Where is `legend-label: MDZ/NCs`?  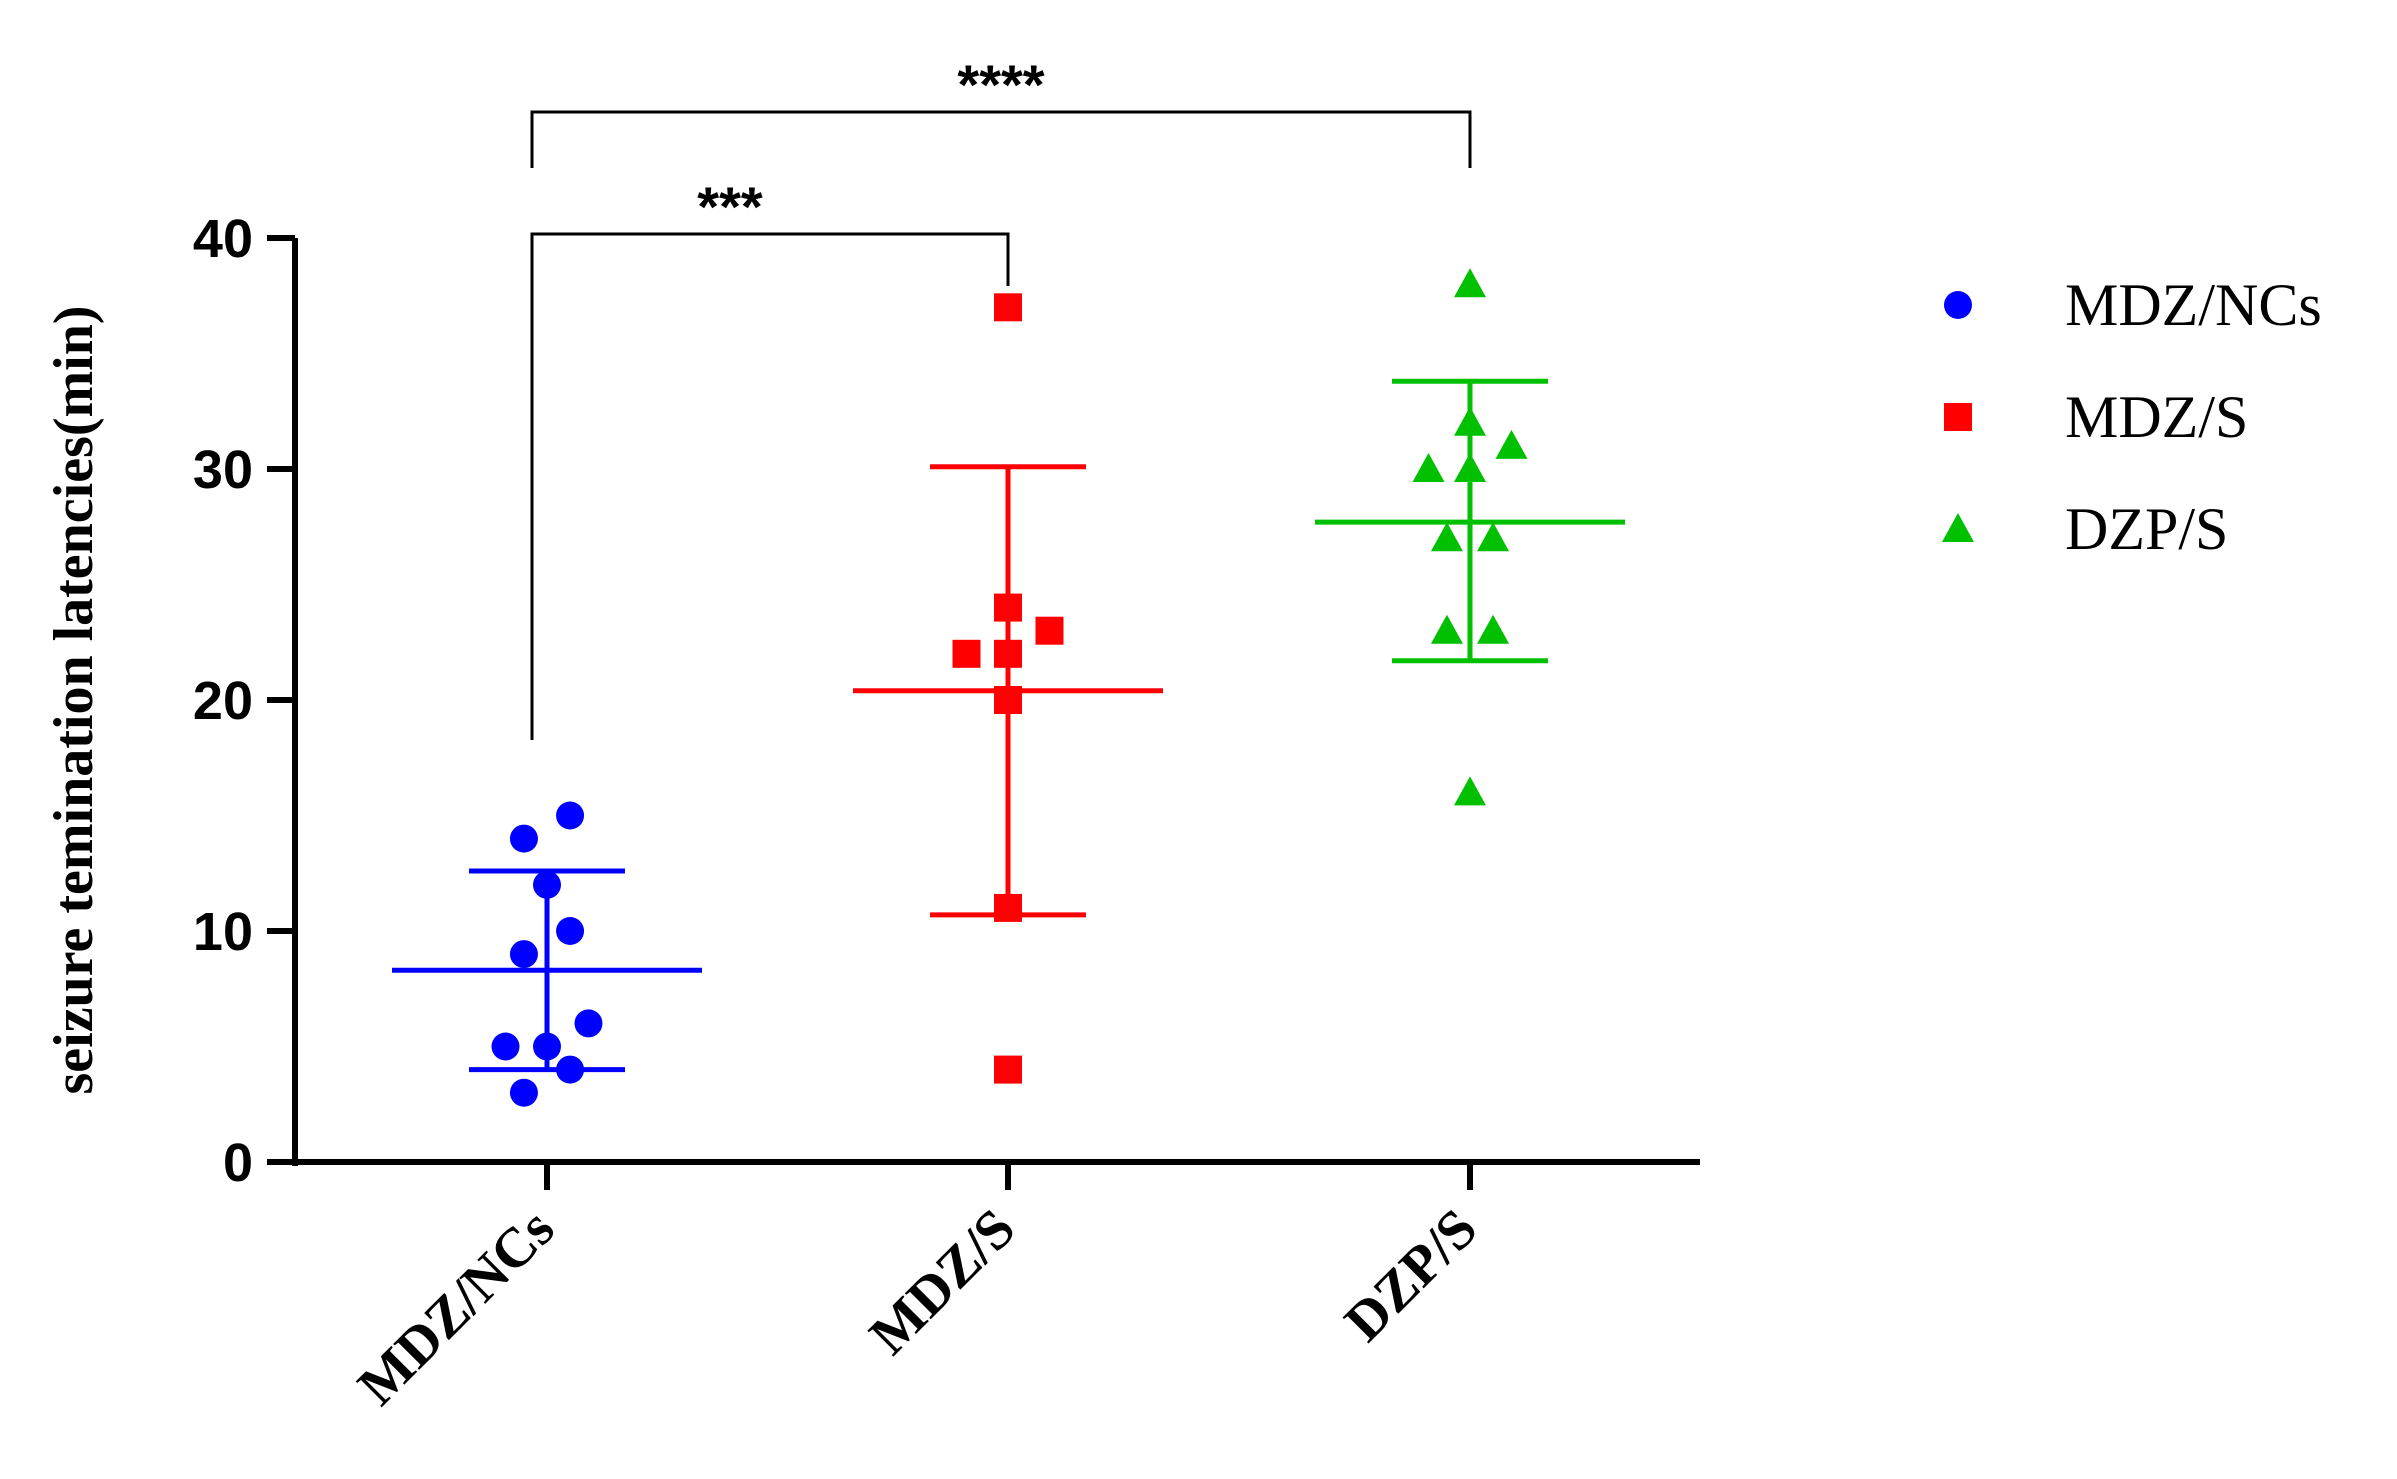 legend-label: MDZ/NCs is located at coordinates (2193, 305).